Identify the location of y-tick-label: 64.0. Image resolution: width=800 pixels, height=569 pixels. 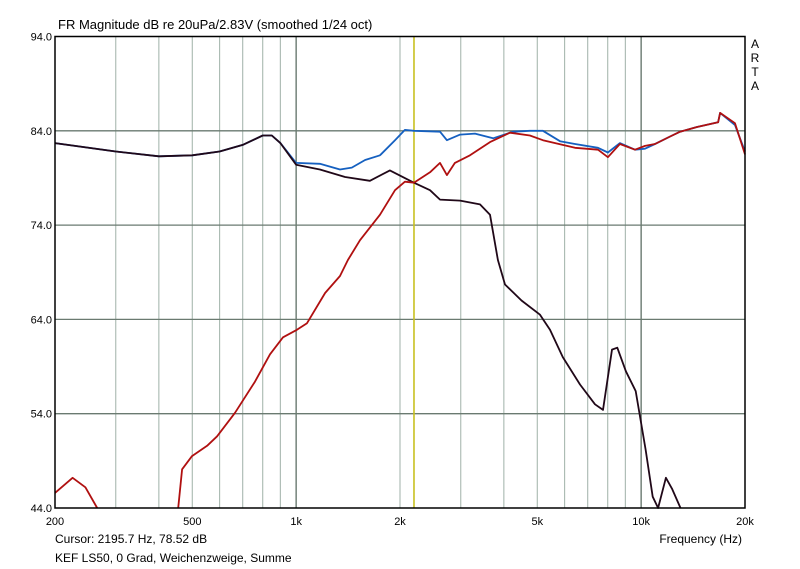
(41, 320).